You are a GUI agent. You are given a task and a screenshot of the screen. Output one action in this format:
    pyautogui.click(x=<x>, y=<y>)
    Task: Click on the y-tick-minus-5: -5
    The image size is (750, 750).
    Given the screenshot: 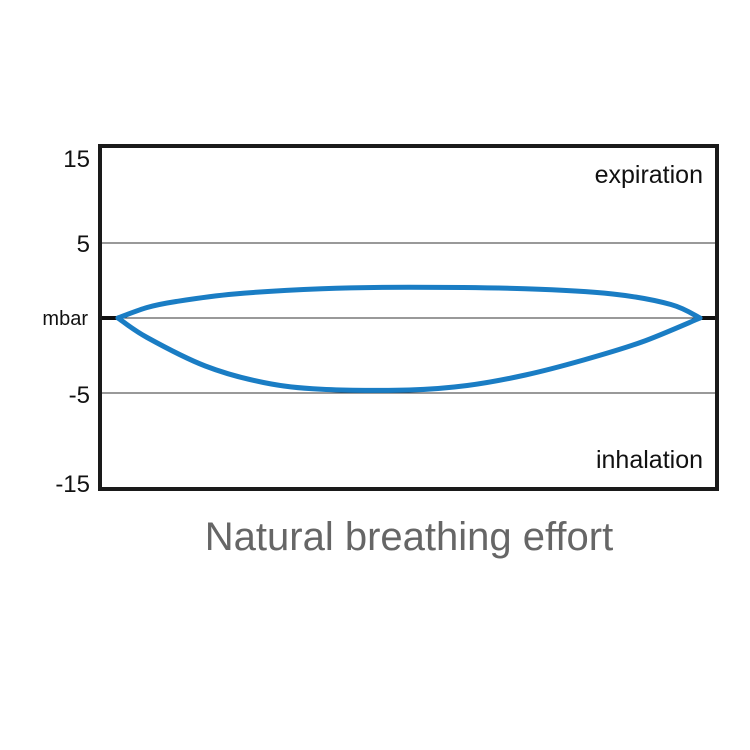 What is the action you would take?
    pyautogui.click(x=79, y=395)
    